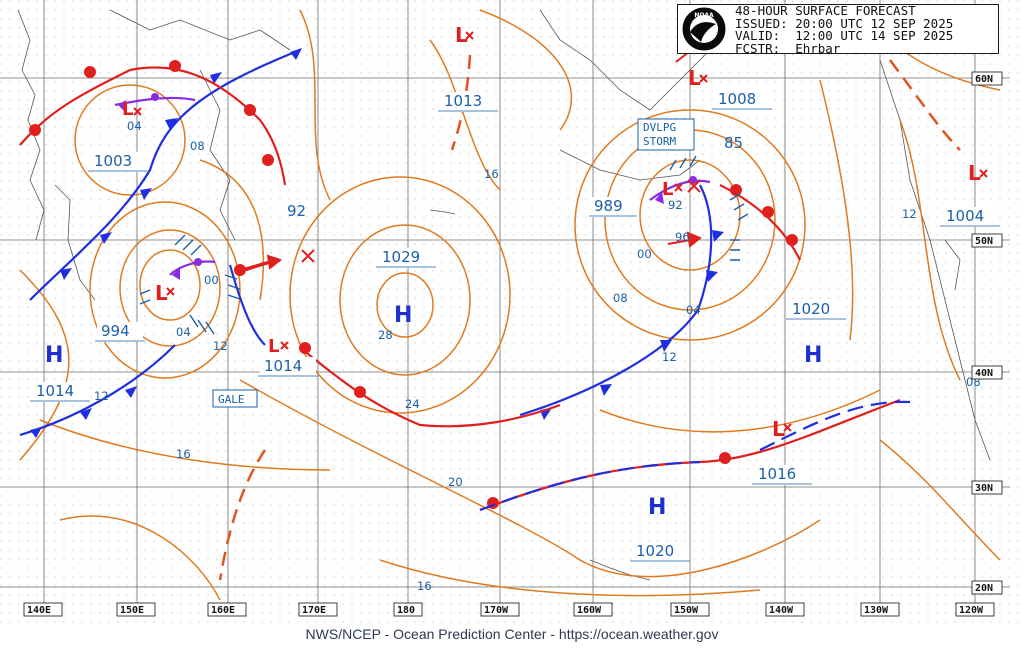 This screenshot has height=652, width=1024. Describe the element at coordinates (608, 206) in the screenshot. I see `svg-text: 989` at that location.